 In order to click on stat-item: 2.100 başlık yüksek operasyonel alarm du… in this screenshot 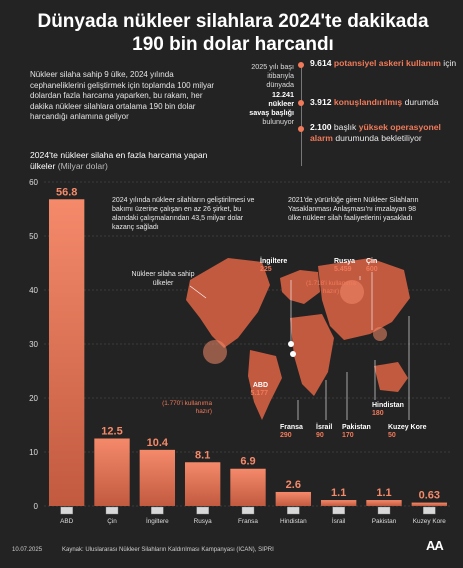, I will do `click(385, 133)`.